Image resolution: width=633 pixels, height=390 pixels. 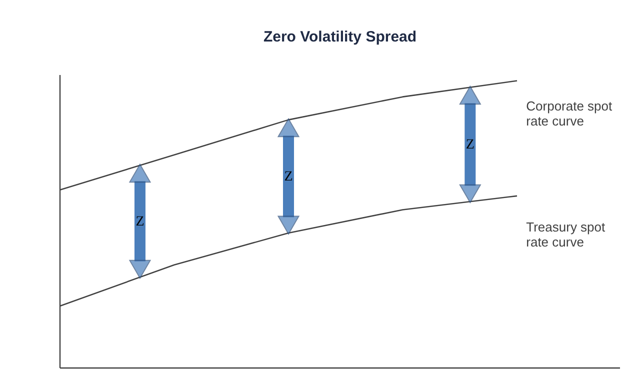 I want to click on series-label: Corporate spot rate curve, so click(x=569, y=113).